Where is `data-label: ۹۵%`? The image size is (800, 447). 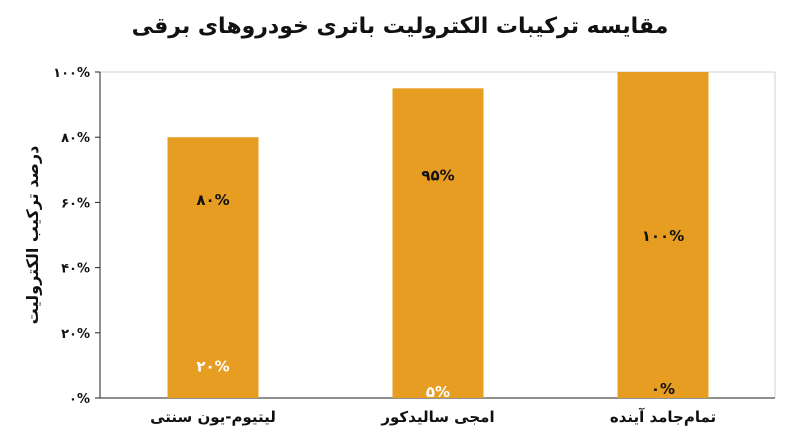
data-label: ۹۵% is located at coordinates (437, 176).